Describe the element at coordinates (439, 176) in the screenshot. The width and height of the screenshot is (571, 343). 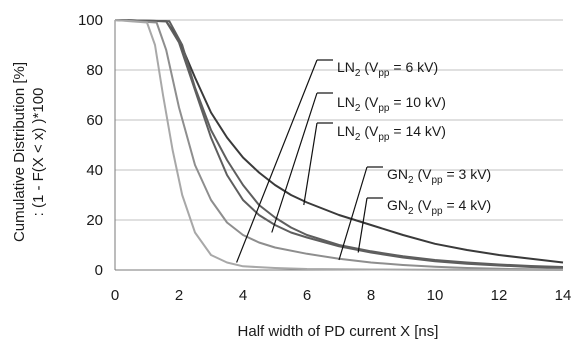
I see `annotation-label-3: GN2 (Vpp = 3 kV)` at that location.